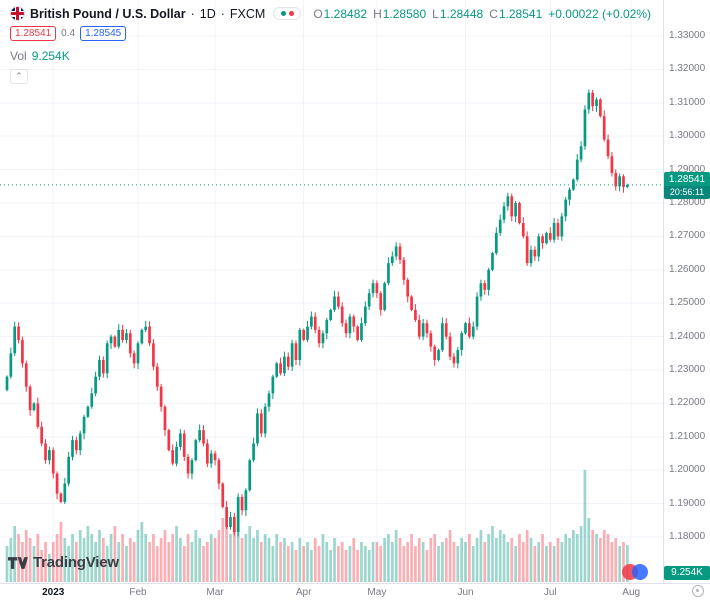  Describe the element at coordinates (687, 202) in the screenshot. I see `price-tick-label: 1.28000` at that location.